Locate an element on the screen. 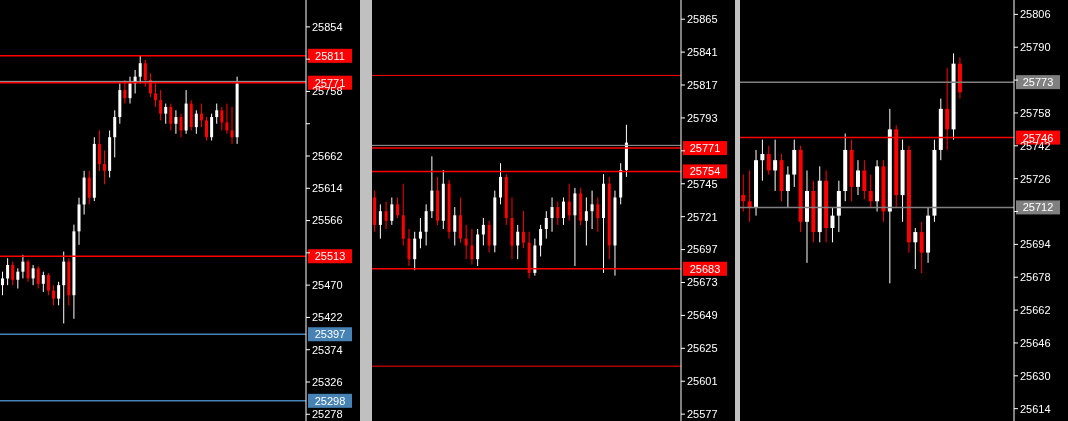 The image size is (1068, 421). ref-line-label: 25811 is located at coordinates (330, 55).